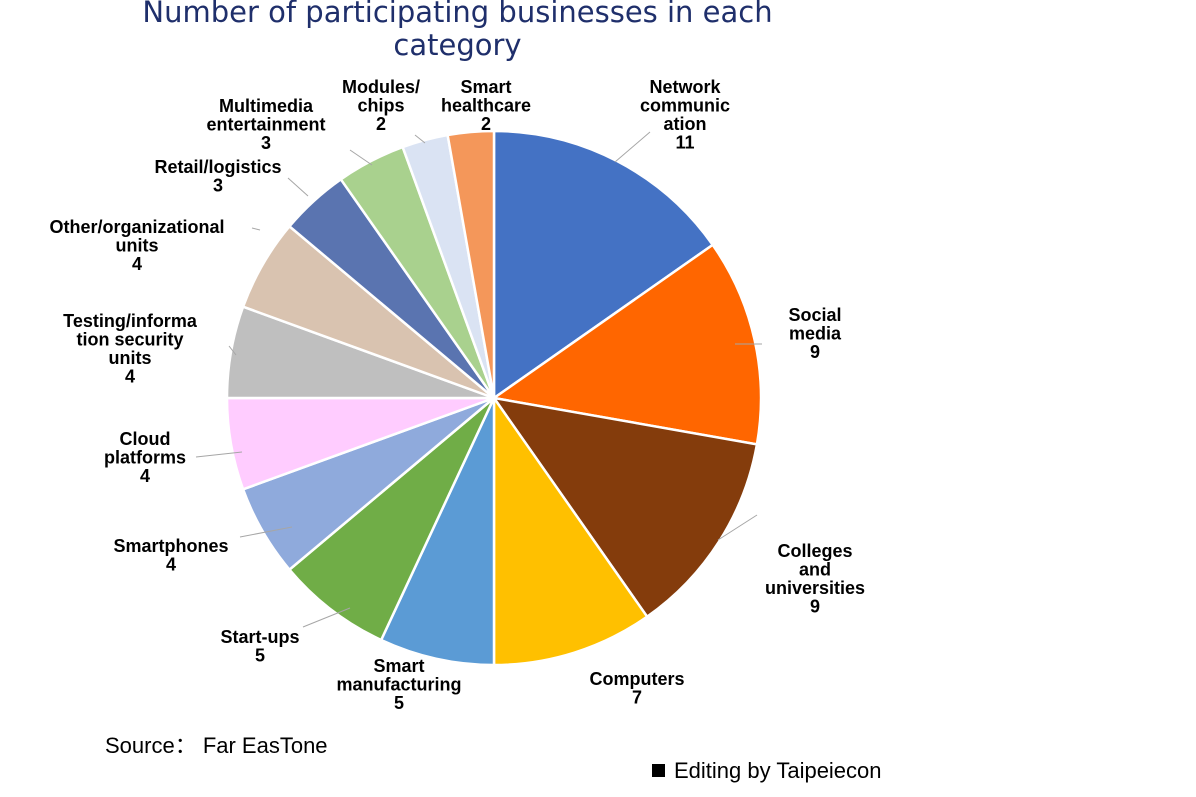  I want to click on slice-label: Smart manufacturing 5, so click(398, 684).